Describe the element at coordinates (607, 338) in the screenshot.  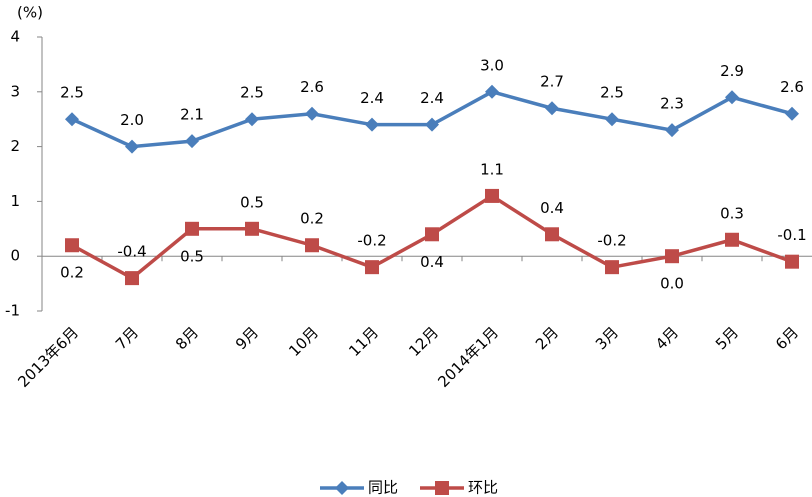
I see `x-tick-label: 3月` at that location.